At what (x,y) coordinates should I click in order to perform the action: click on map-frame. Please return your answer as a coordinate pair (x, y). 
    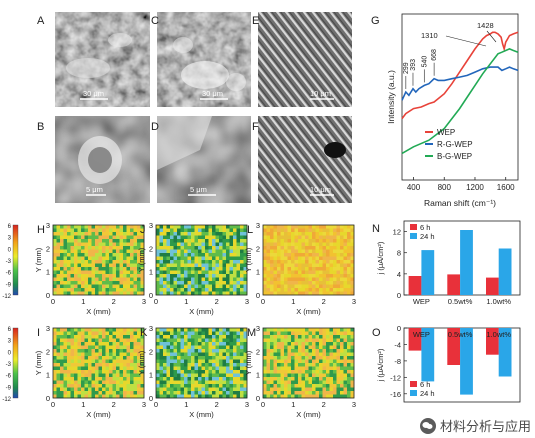
    Looking at the image, I should click on (201, 363).